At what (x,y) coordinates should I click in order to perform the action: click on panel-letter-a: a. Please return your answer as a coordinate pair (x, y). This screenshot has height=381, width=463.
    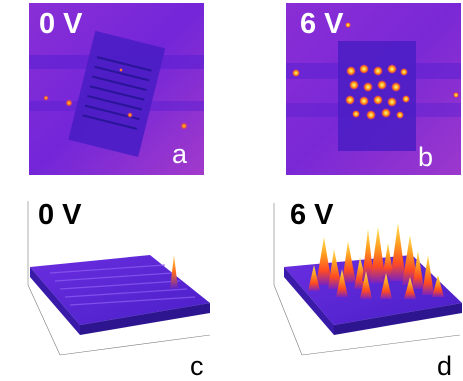
    Looking at the image, I should click on (180, 154).